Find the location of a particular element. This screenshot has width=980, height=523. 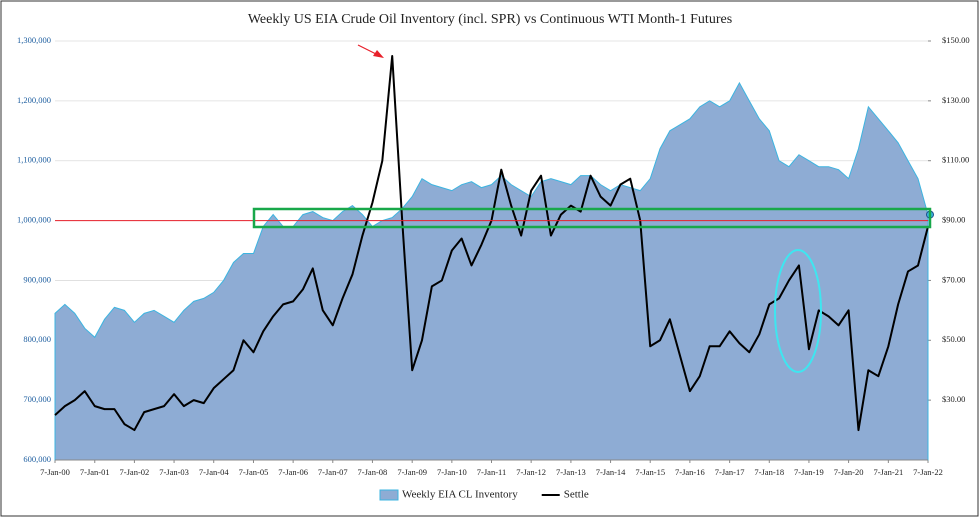

arrow-shaft is located at coordinates (368, 50).